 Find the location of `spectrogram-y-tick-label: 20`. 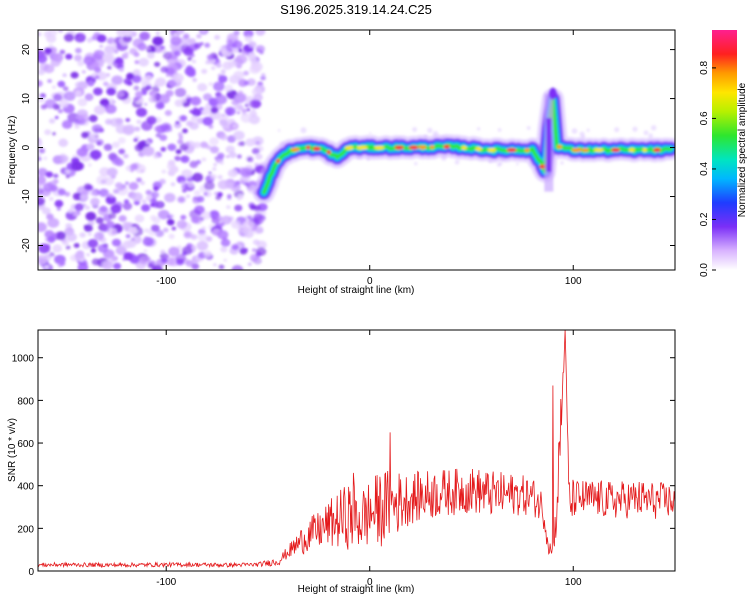

spectrogram-y-tick-label: 20 is located at coordinates (26, 50).